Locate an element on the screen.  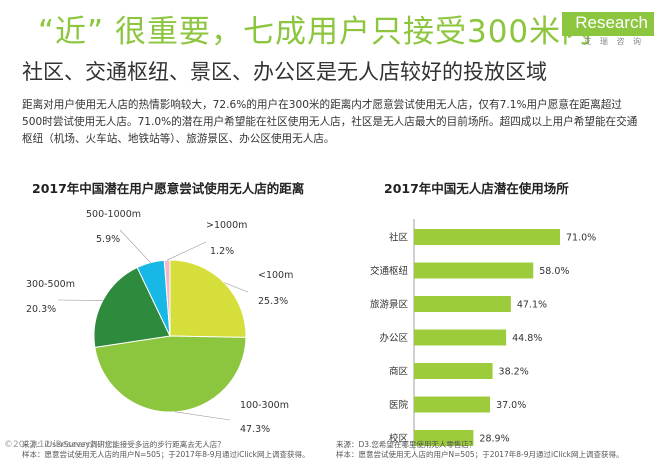
bar-source-line: 来源：D3.您希望在哪里使用无人零售店？ is located at coordinates (406, 444).